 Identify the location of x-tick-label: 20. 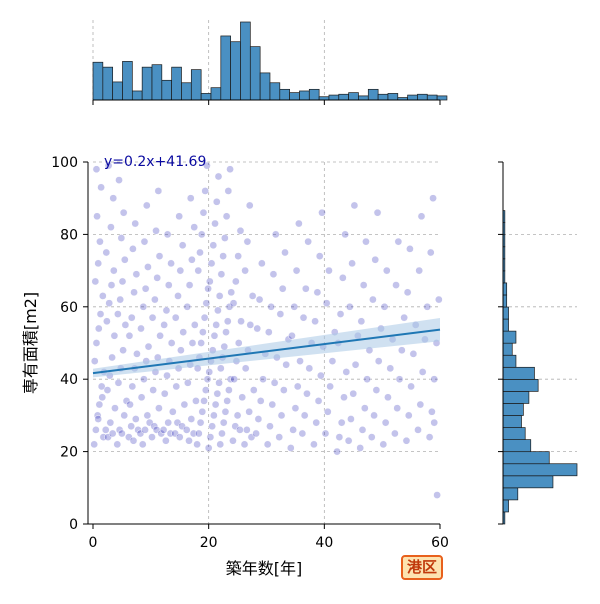
(209, 543).